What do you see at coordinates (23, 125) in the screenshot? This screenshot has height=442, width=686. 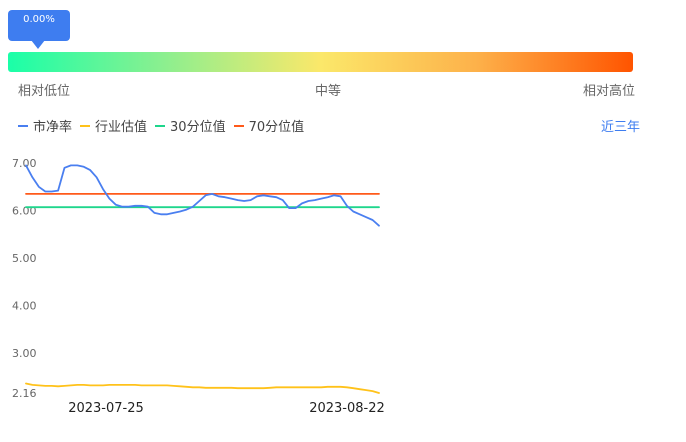 I see `legend-swatch-pb` at bounding box center [23, 125].